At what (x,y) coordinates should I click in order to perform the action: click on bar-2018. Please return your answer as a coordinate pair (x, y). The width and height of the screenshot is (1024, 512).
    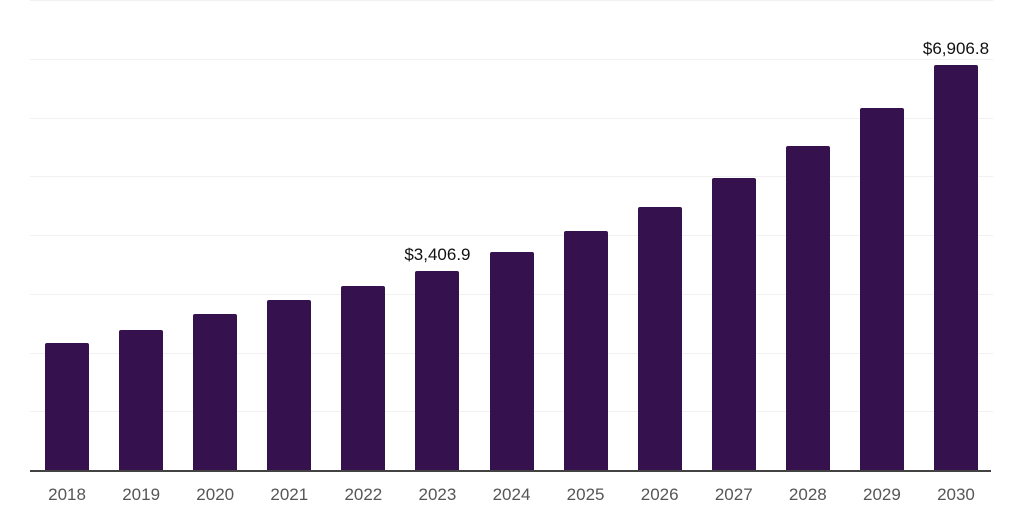
    Looking at the image, I should click on (67, 406).